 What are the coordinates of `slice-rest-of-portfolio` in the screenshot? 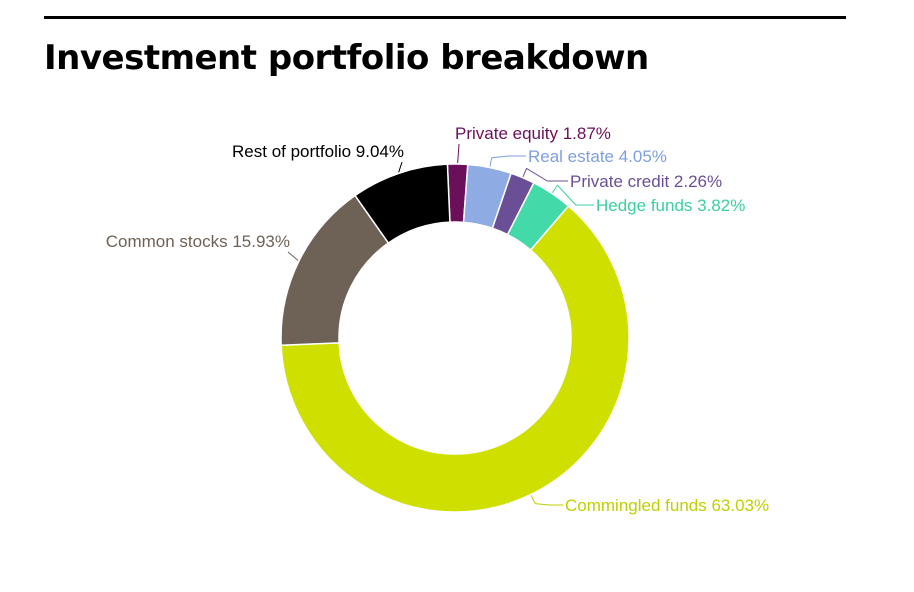 It's located at (402, 204).